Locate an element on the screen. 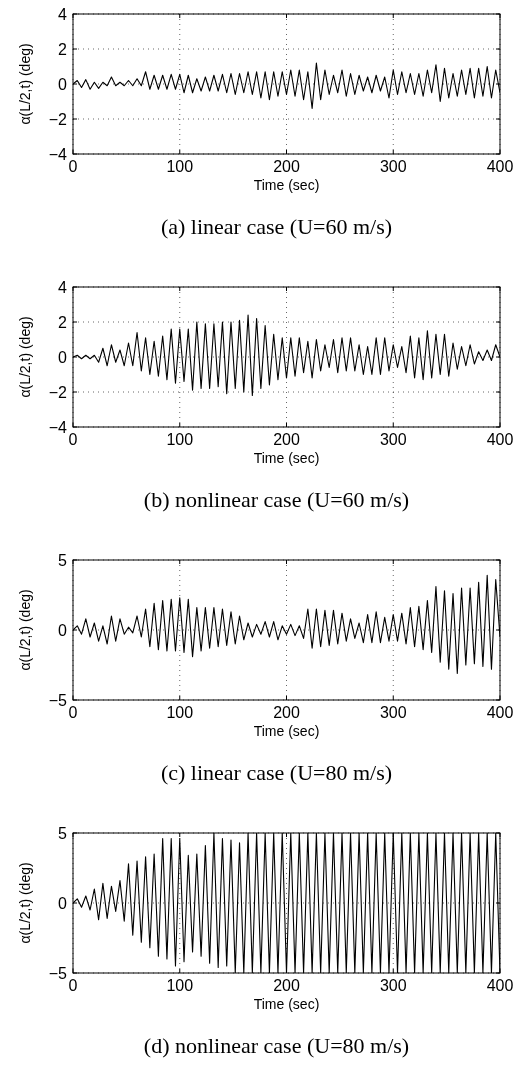 The width and height of the screenshot is (531, 1087). text: (a) linear case (U=60 m/s) is located at coordinates (276, 226).